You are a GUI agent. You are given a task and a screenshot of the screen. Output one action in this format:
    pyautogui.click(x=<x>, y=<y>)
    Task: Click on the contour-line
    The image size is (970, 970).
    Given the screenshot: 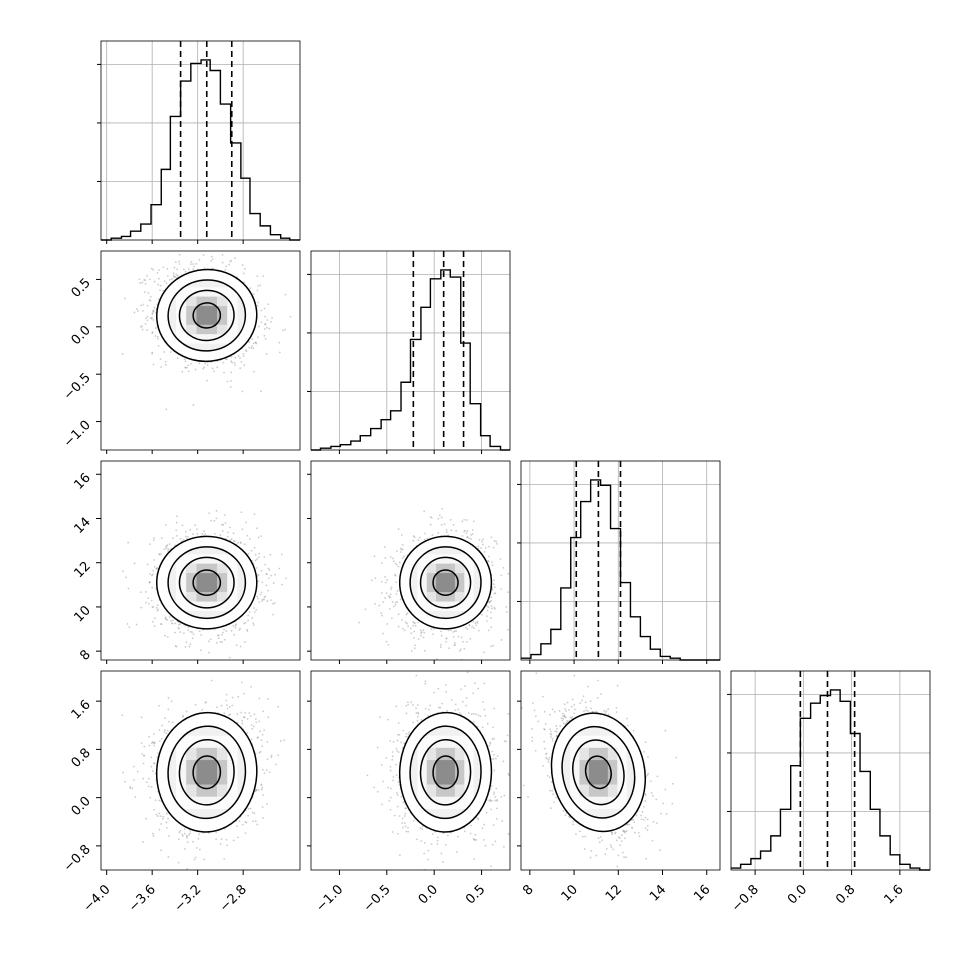 What is the action you would take?
    pyautogui.click(x=445, y=582)
    